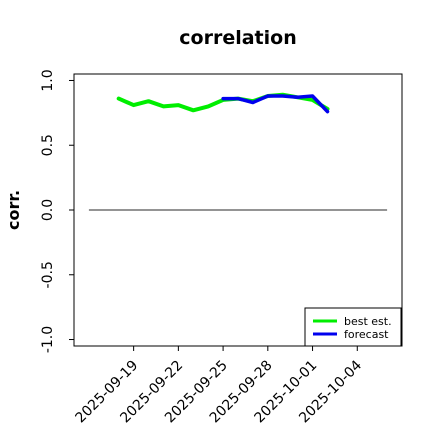 This screenshot has height=440, width=440. Describe the element at coordinates (13, 210) in the screenshot. I see `y-axis-label: corr.` at that location.